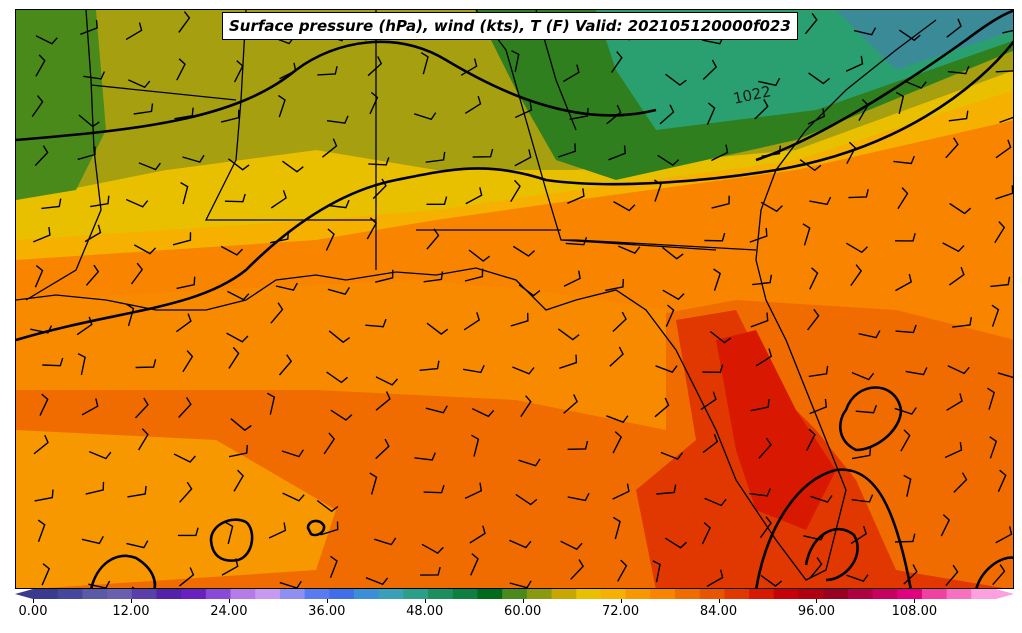 Image resolution: width=1022 pixels, height=633 pixels. I want to click on colorbar-under-arrow, so click(24, 594).